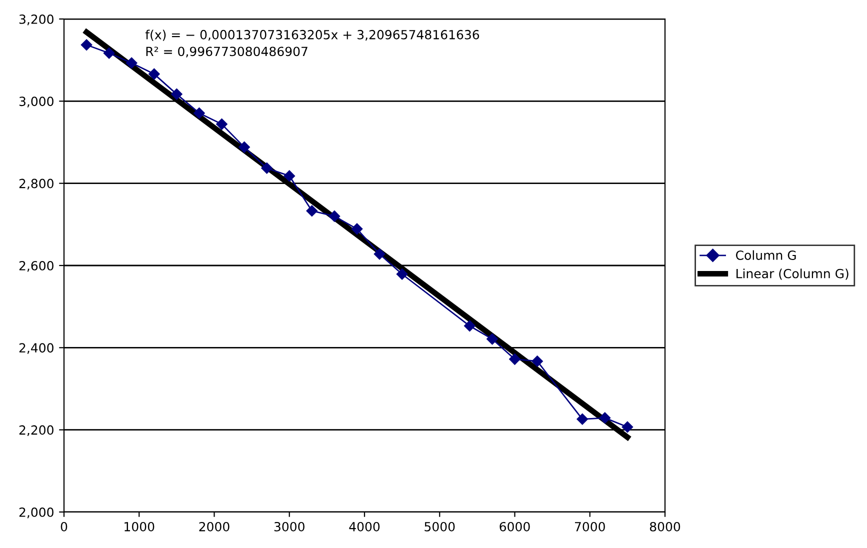 This screenshot has height=548, width=867. I want to click on x-tick-label: 2000, so click(214, 527).